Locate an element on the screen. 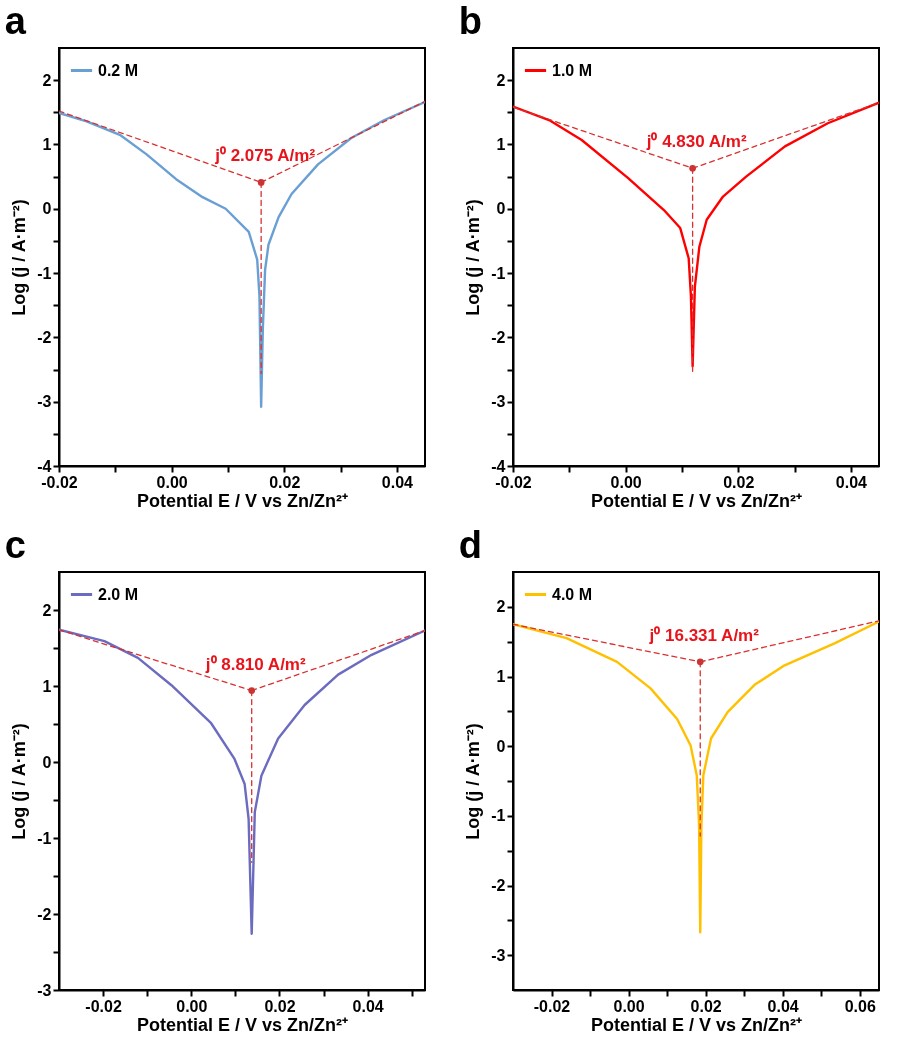 Image resolution: width=908 pixels, height=1048 pixels. legend-label: 2.0 M is located at coordinates (118, 594).